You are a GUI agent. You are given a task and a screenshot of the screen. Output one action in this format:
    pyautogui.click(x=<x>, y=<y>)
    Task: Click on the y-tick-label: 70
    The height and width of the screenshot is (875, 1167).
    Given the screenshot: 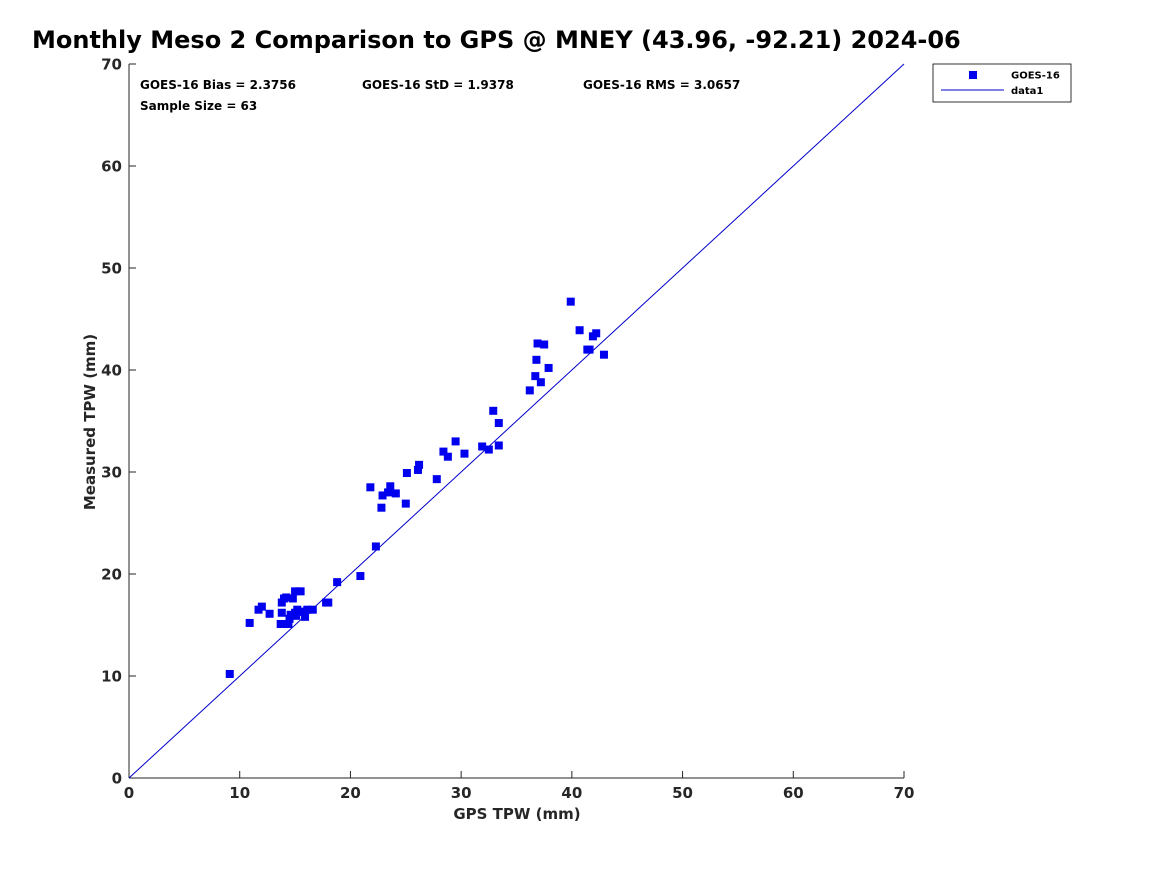 What is the action you would take?
    pyautogui.click(x=111, y=65)
    